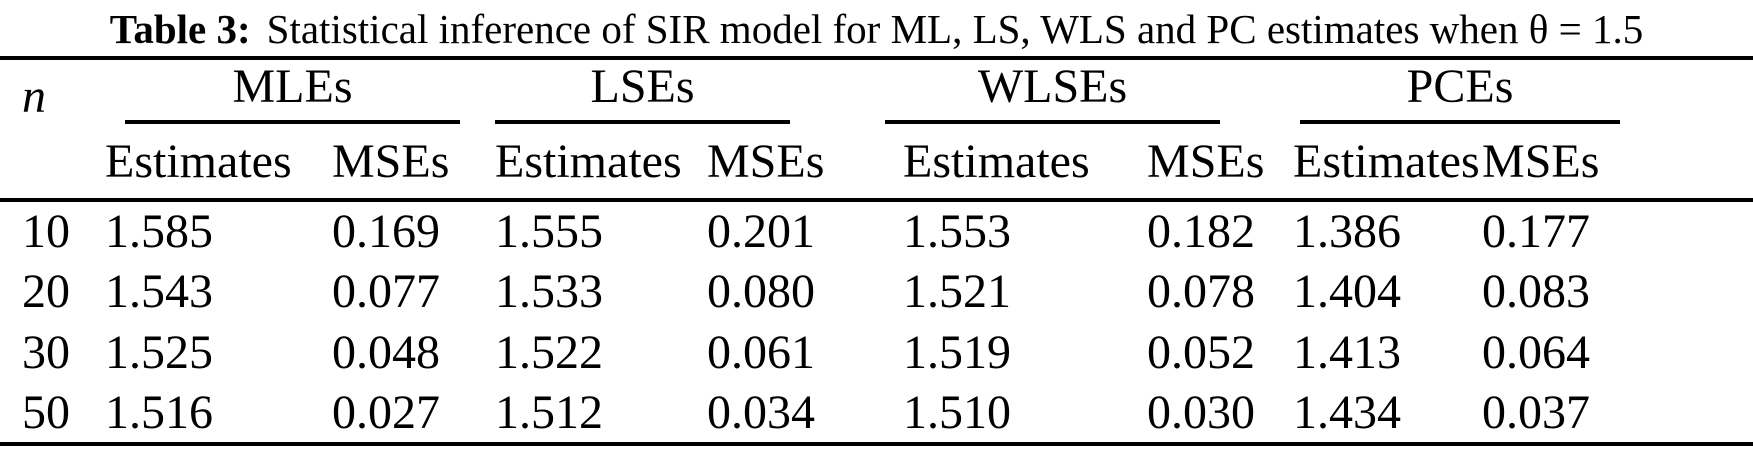  I want to click on cell-wlse-mse: 0.052, so click(1201, 352).